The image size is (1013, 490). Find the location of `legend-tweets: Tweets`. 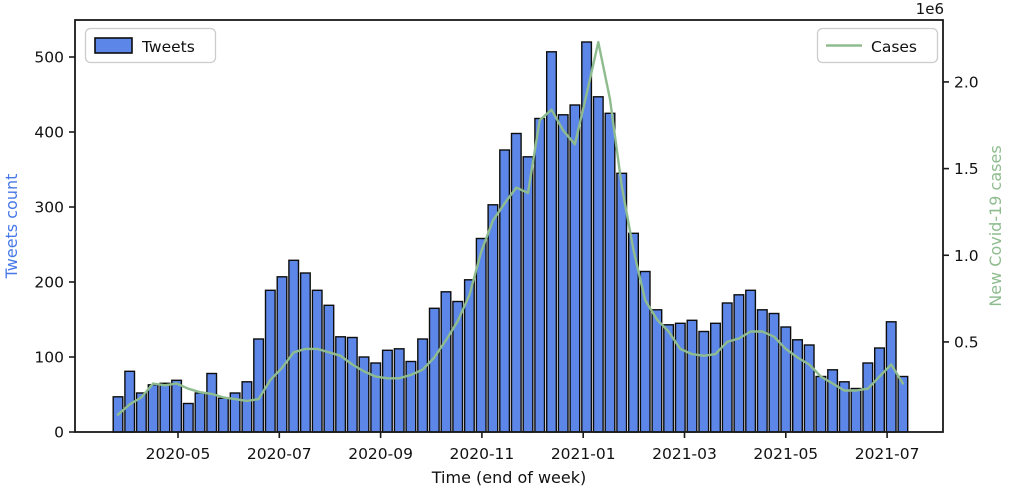

legend-tweets: Tweets is located at coordinates (150, 45).